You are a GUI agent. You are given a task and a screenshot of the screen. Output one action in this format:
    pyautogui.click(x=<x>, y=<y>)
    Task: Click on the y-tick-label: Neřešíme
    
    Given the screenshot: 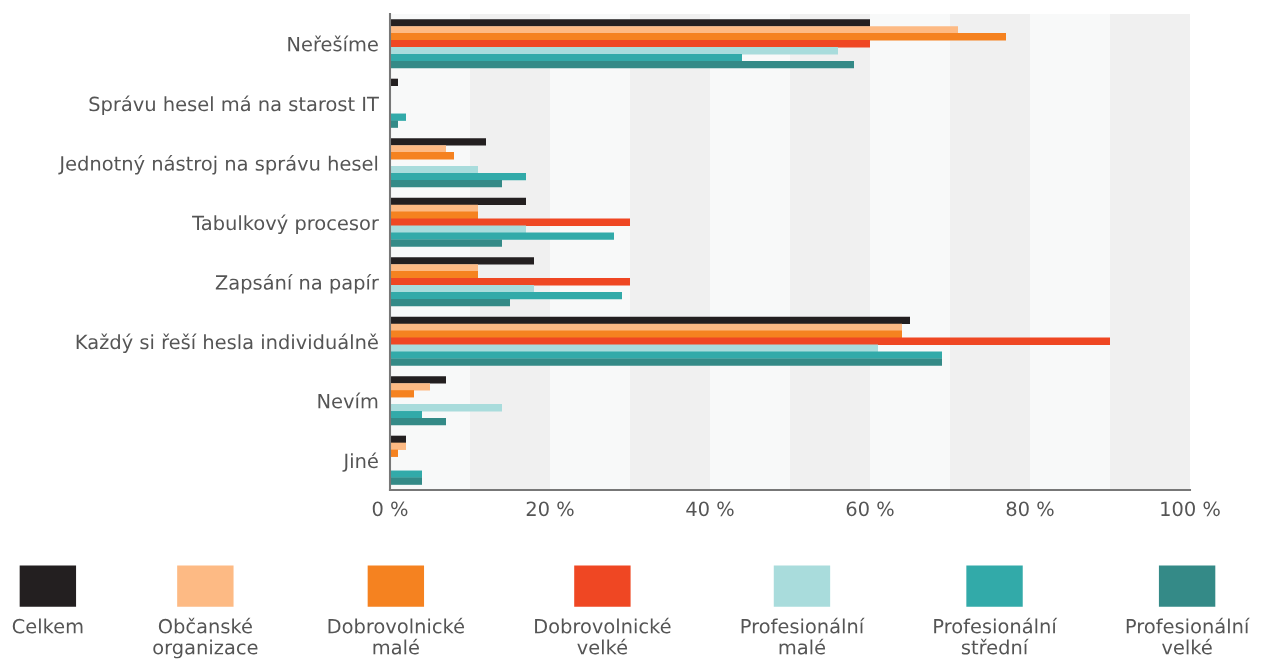 What is the action you would take?
    pyautogui.click(x=333, y=43)
    